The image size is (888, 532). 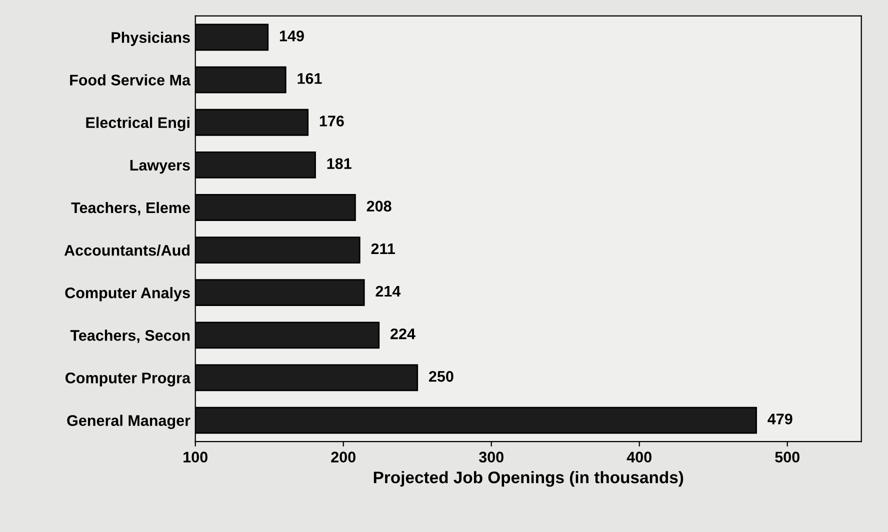 What do you see at coordinates (441, 376) in the screenshot?
I see `data-label: 250` at bounding box center [441, 376].